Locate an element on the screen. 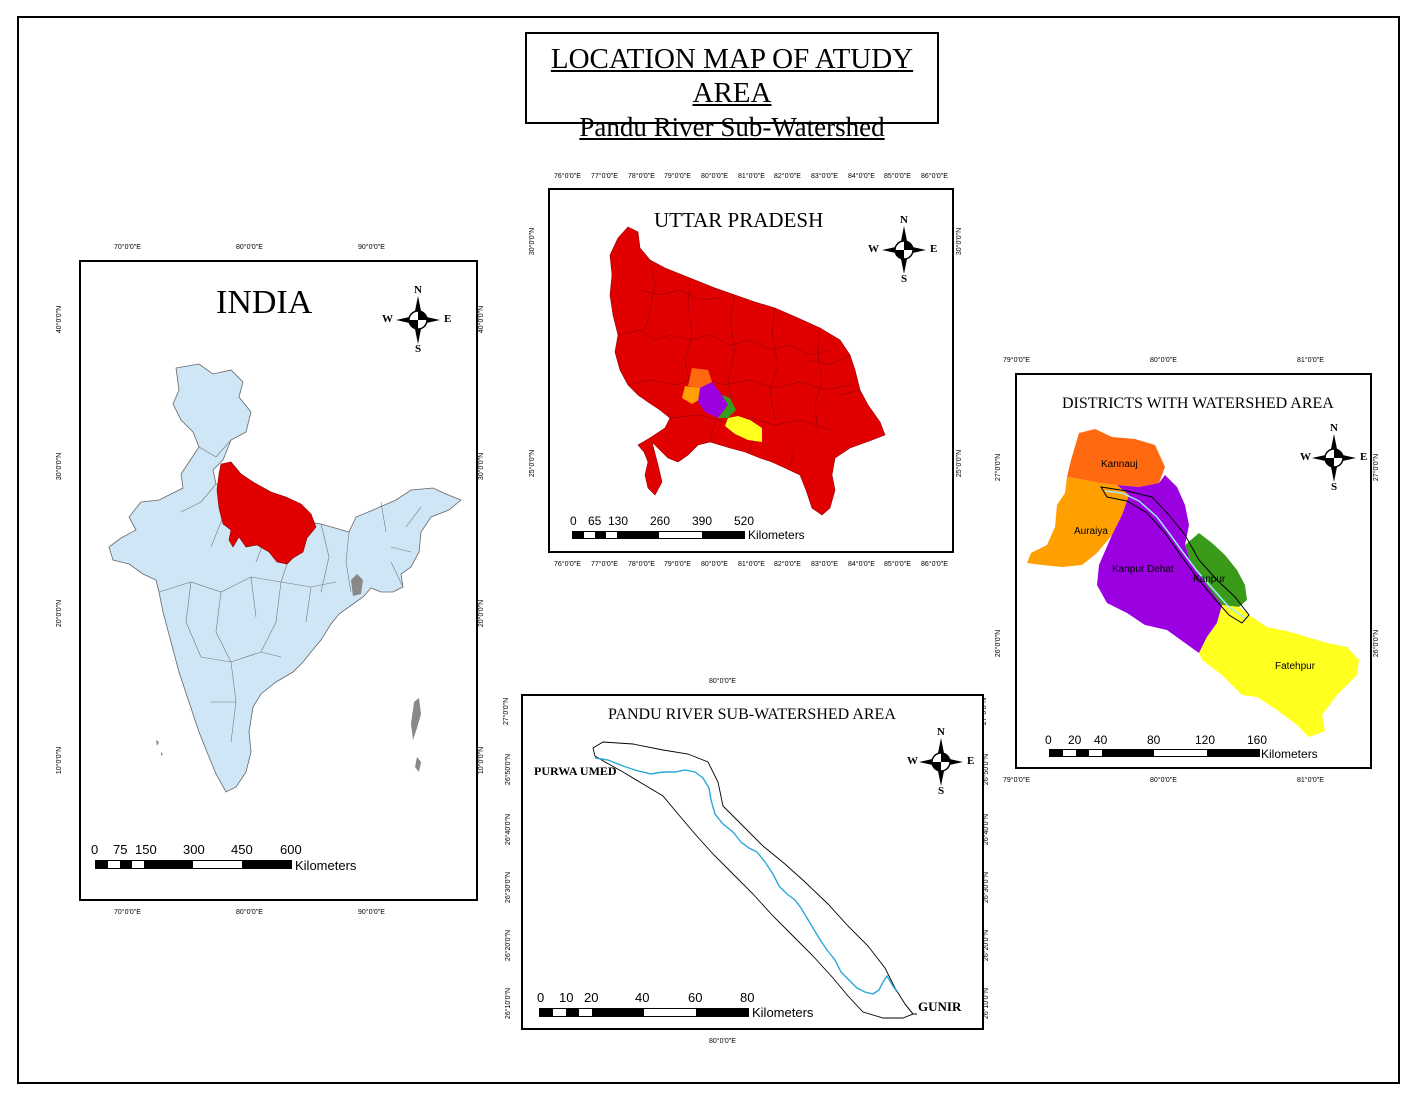 The image size is (1416, 1107). up-lon-top-77: 77°0'0"E is located at coordinates (604, 176).